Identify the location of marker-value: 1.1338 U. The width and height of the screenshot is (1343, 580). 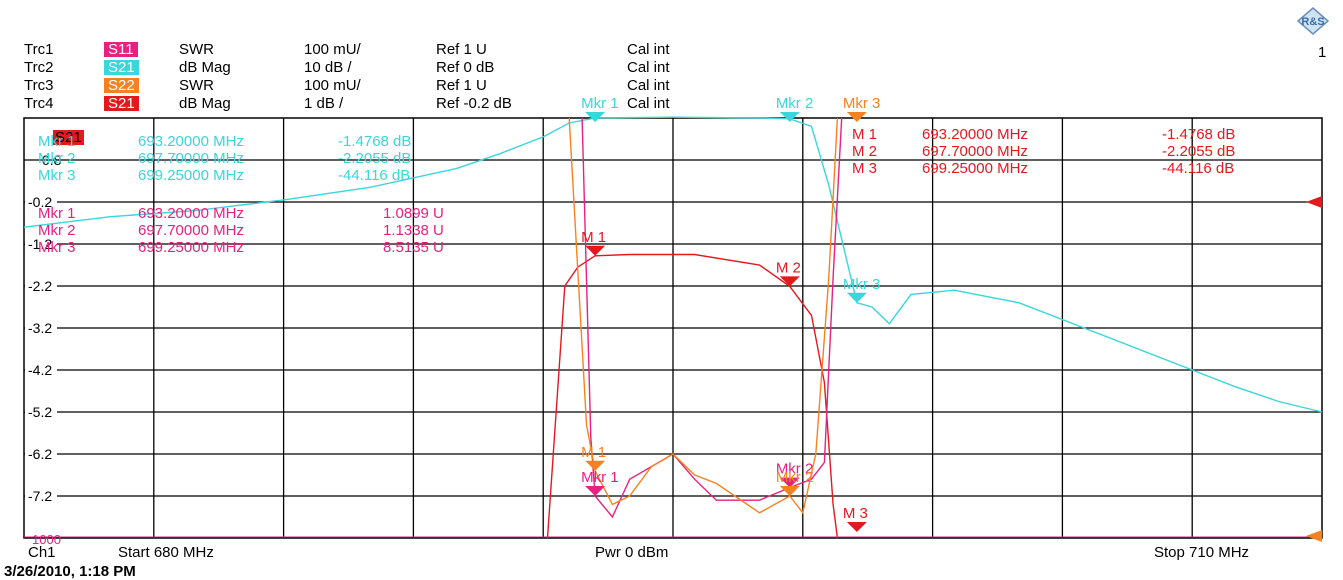
(413, 230).